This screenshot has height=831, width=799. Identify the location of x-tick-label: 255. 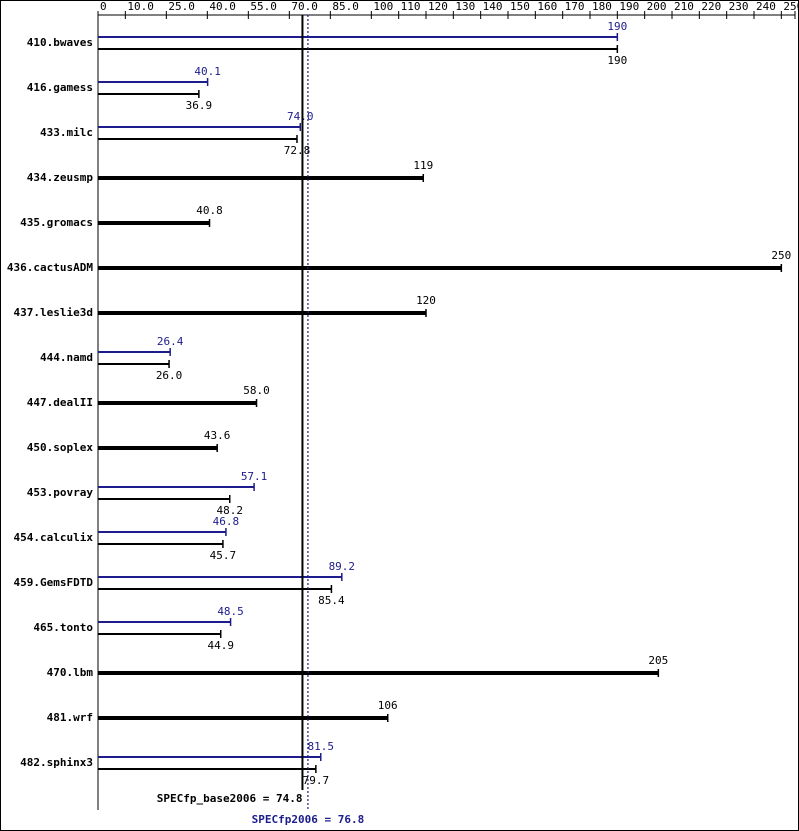
(798, 6).